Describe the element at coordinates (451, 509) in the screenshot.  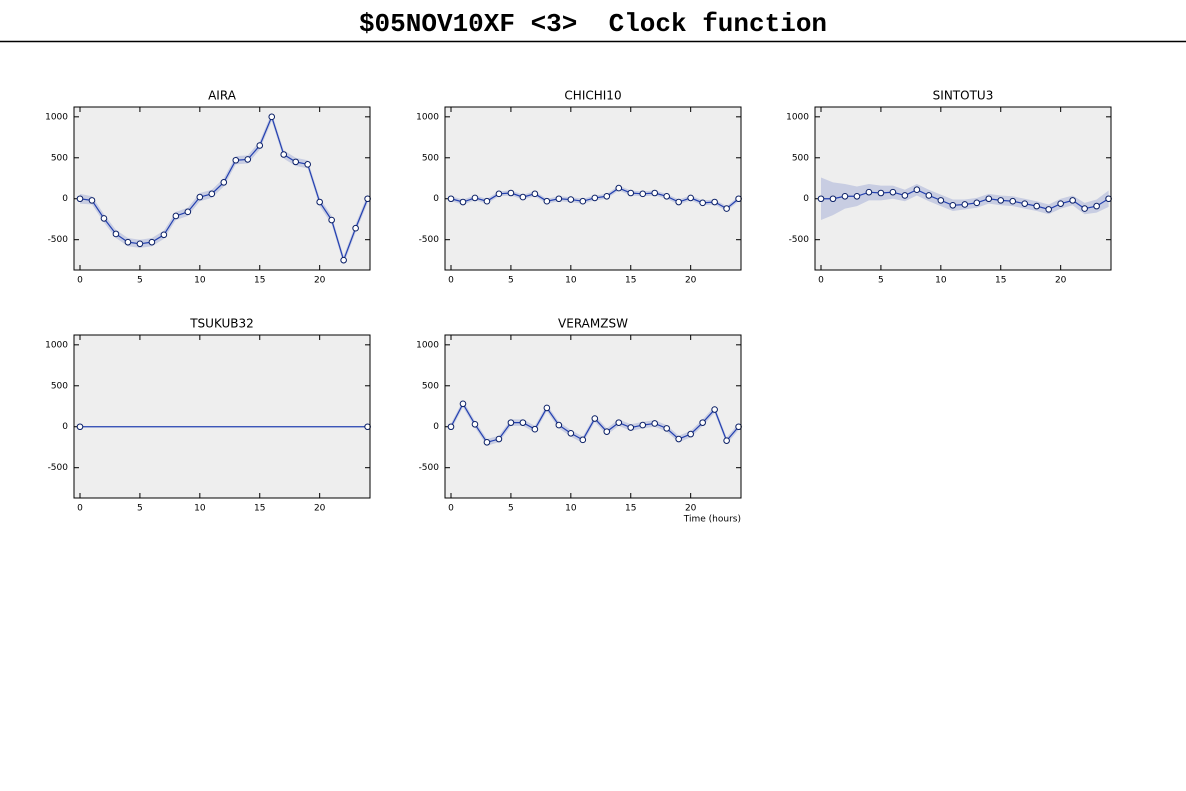
I see `x-tick-label: 0` at that location.